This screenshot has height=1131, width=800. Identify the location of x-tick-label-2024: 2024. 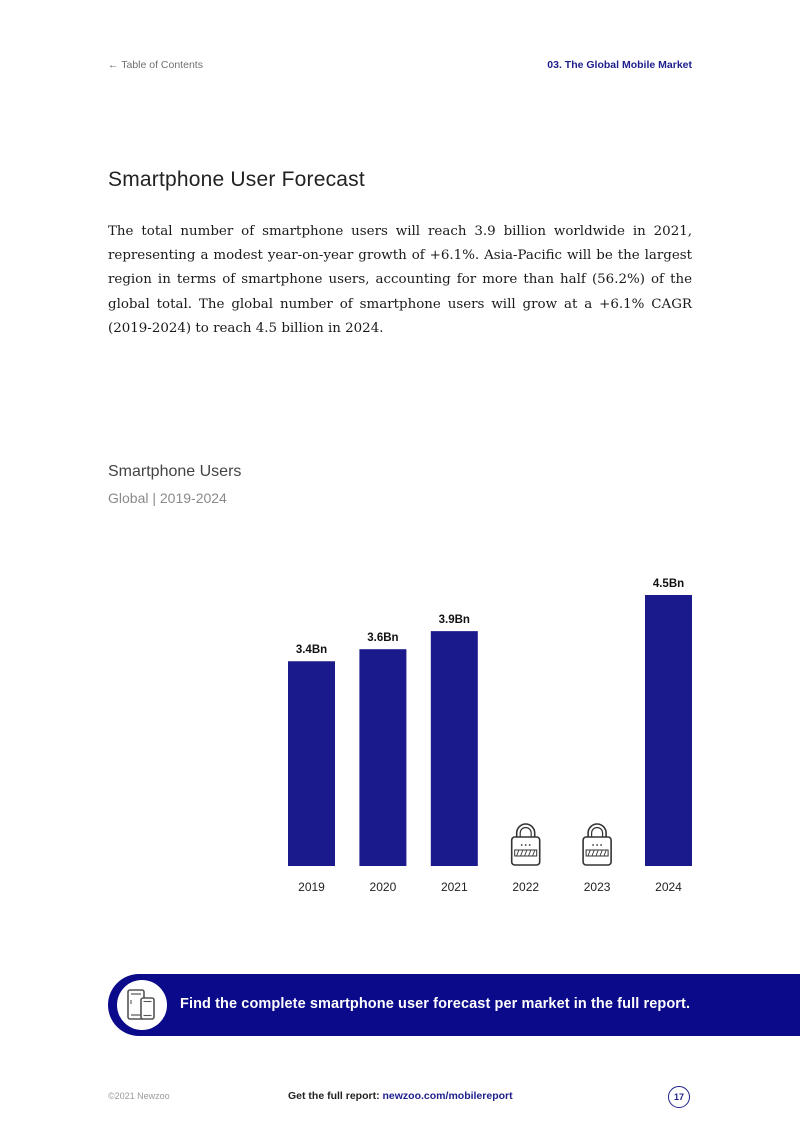
(668, 887).